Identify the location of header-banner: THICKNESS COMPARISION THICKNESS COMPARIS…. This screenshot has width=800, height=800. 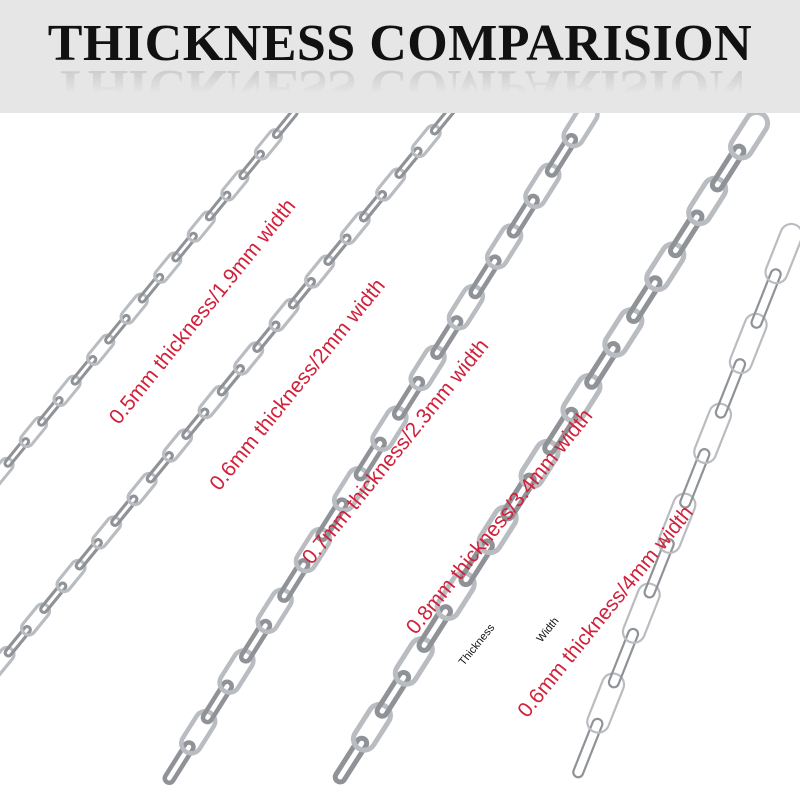
(400, 56).